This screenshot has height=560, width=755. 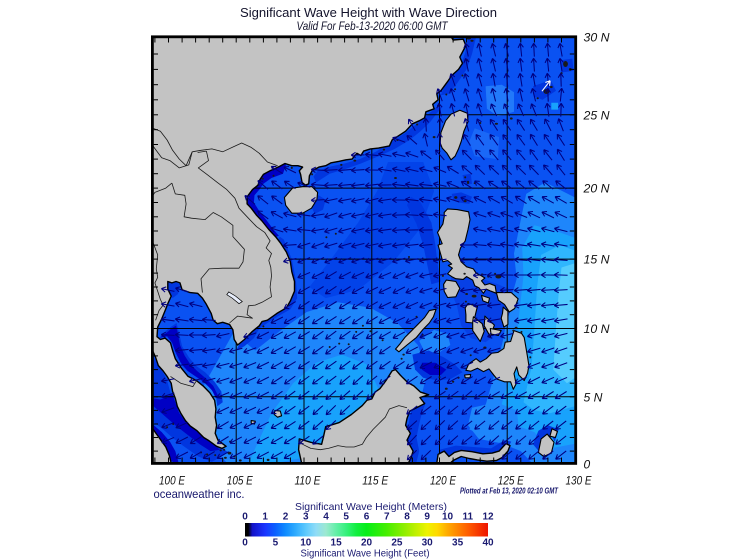 What do you see at coordinates (387, 517) in the screenshot?
I see `svg-text: 7` at bounding box center [387, 517].